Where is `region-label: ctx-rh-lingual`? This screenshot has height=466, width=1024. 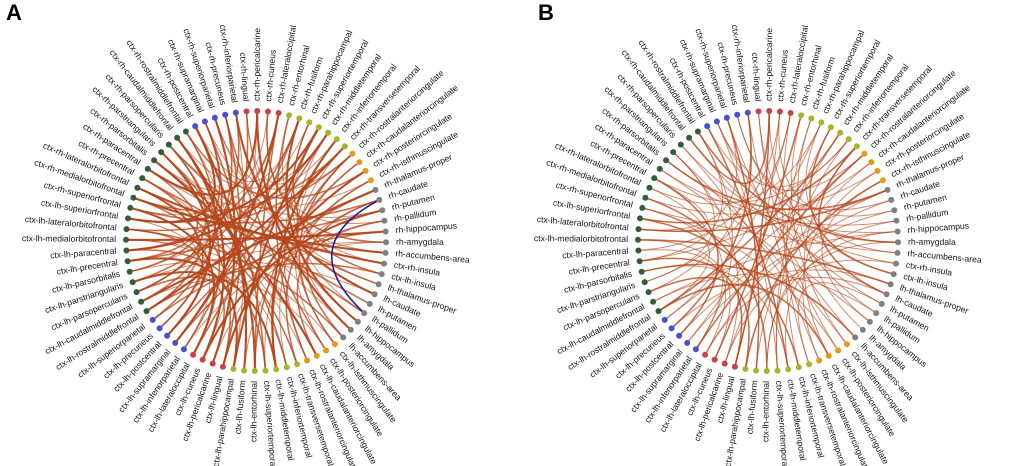 region-label: ctx-rh-lingual is located at coordinates (757, 77).